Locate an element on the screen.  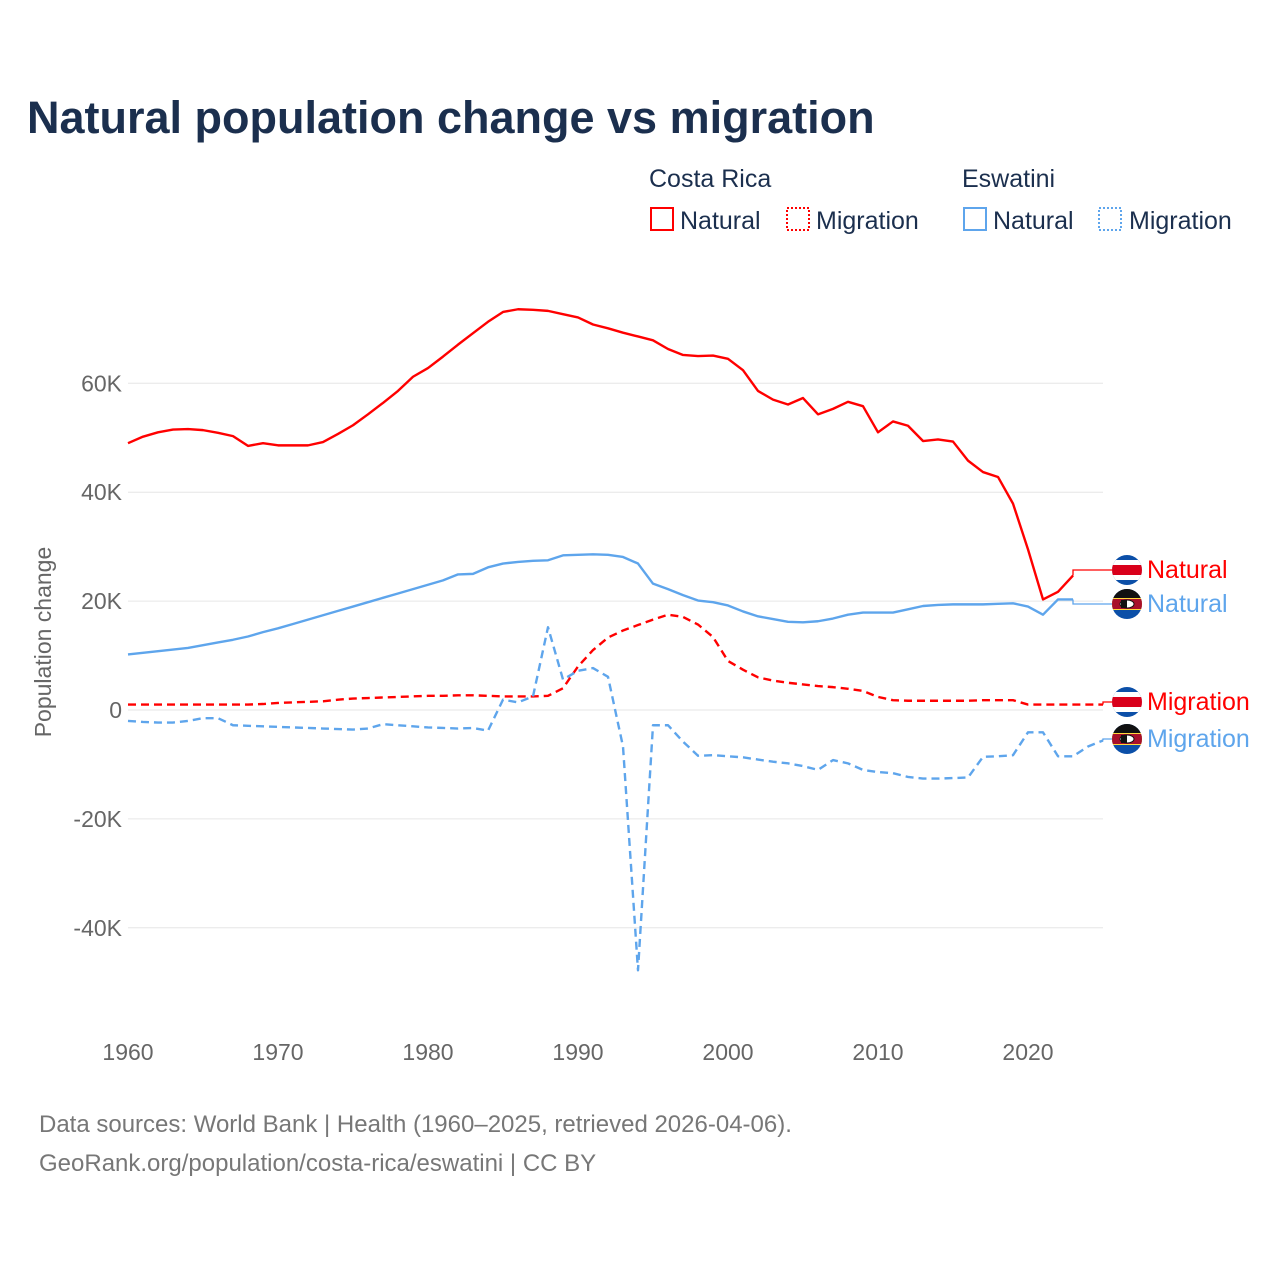
series-end-label-eswatini-migration: Migration is located at coordinates (1198, 739).